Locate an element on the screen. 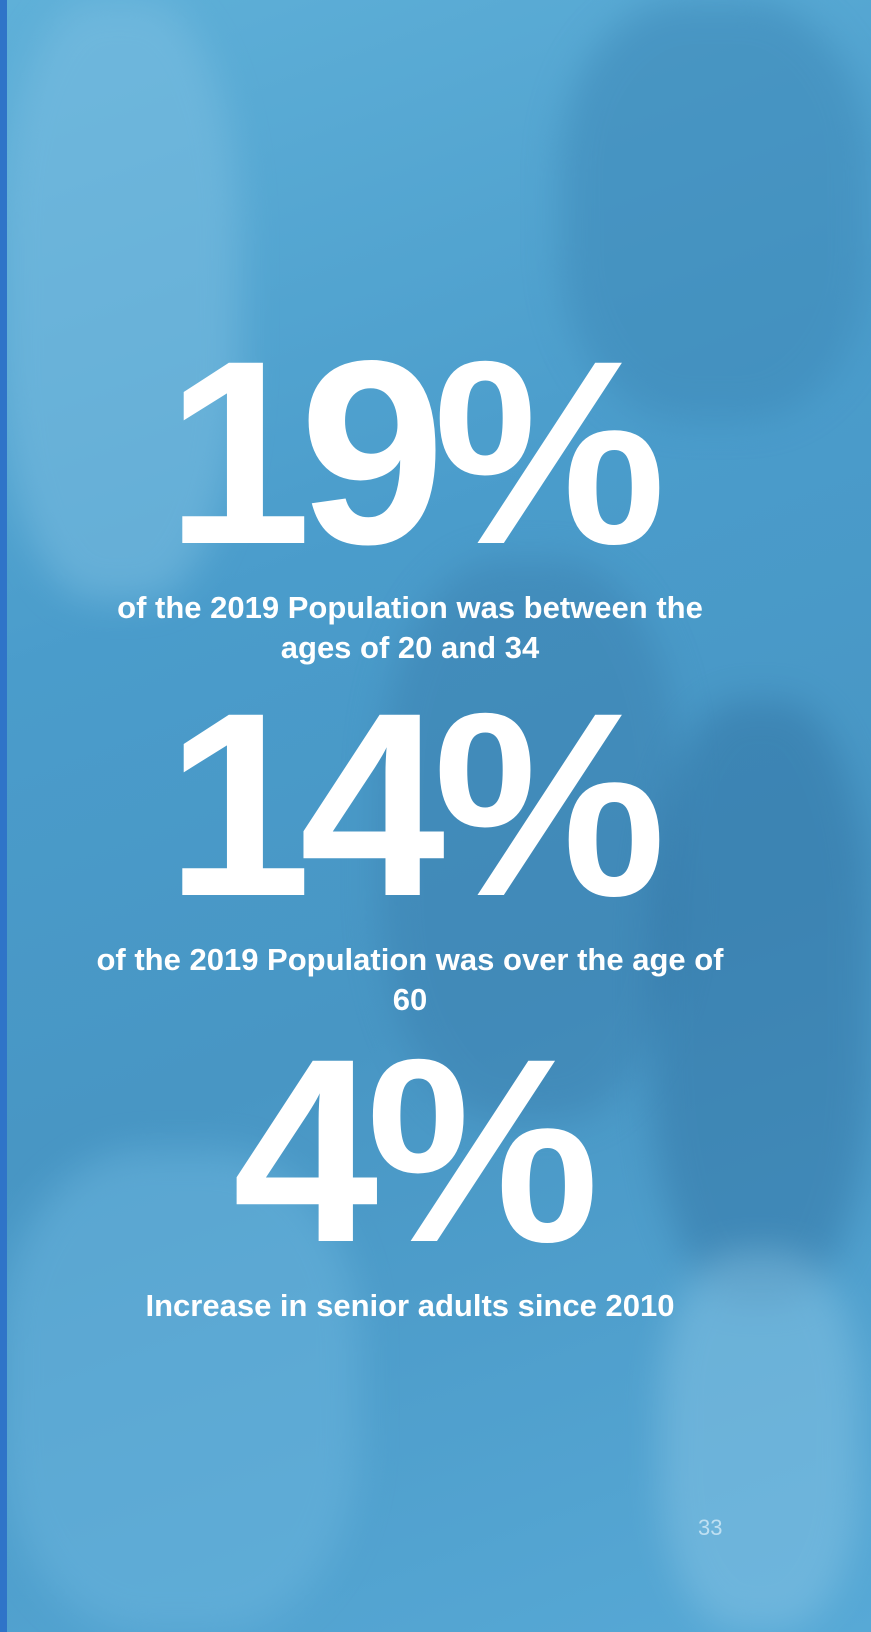  stat: 4% Increase in senior adults since 2010 is located at coordinates (410, 1173).